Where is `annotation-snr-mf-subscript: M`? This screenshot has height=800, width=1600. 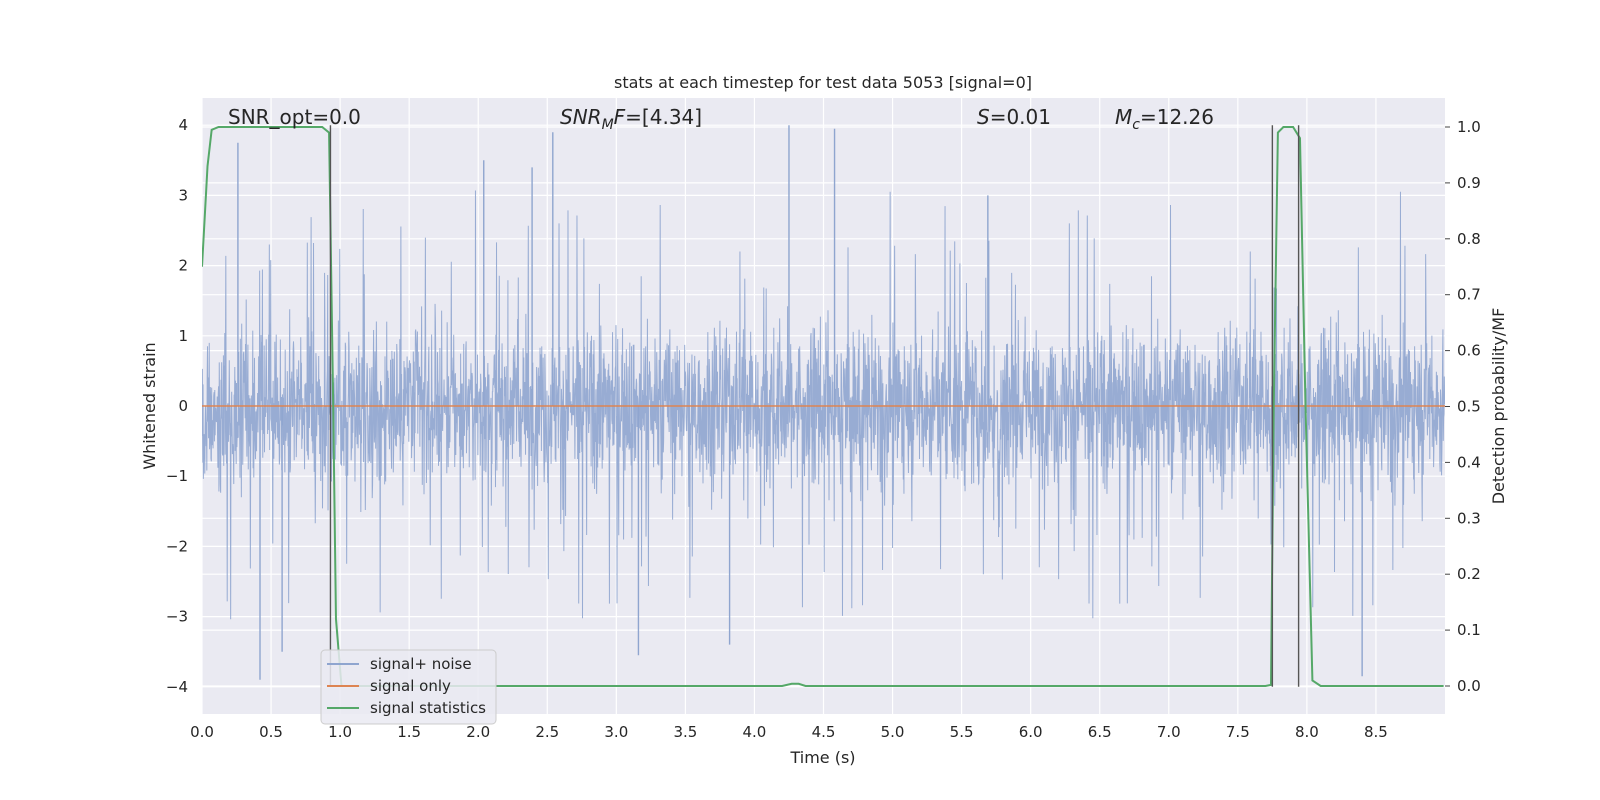
annotation-snr-mf-subscript: M is located at coordinates (608, 125).